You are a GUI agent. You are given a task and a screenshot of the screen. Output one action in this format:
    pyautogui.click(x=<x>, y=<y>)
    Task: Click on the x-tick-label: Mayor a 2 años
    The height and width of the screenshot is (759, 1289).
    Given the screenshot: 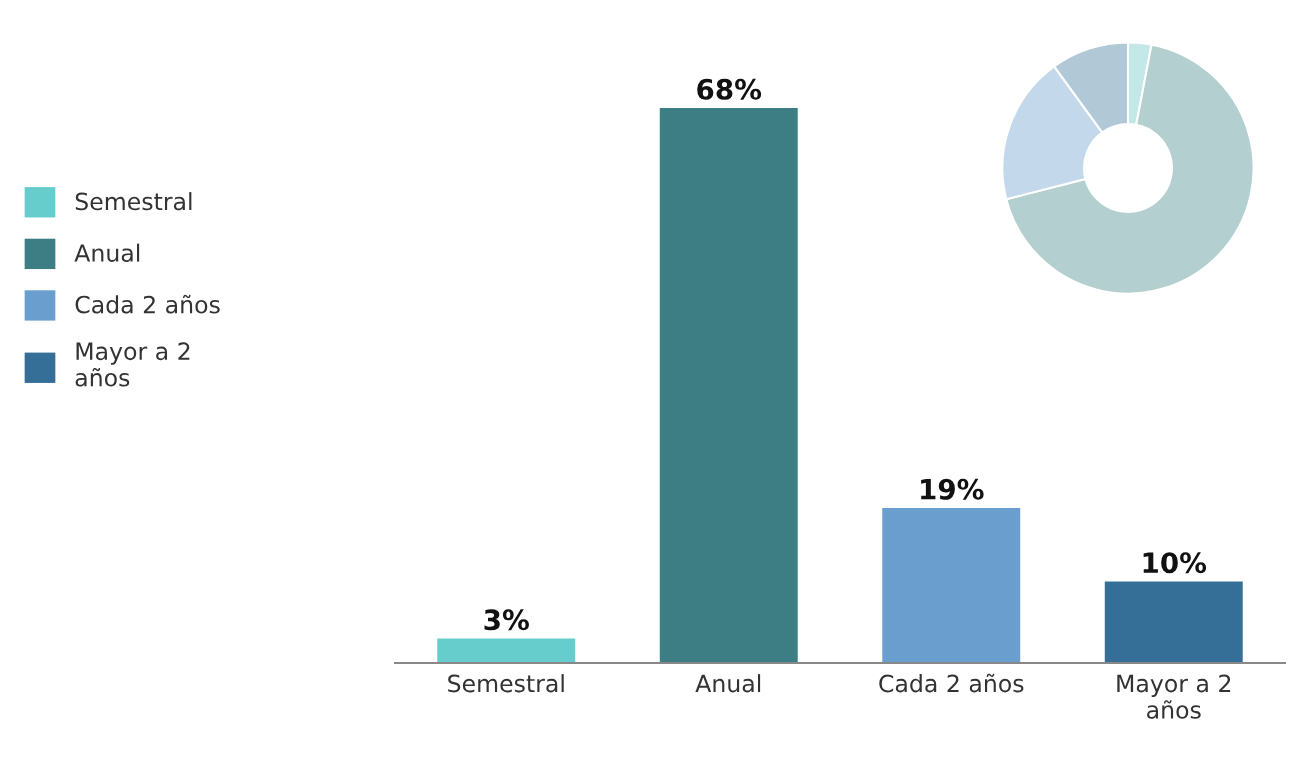 What is the action you would take?
    pyautogui.click(x=1174, y=696)
    